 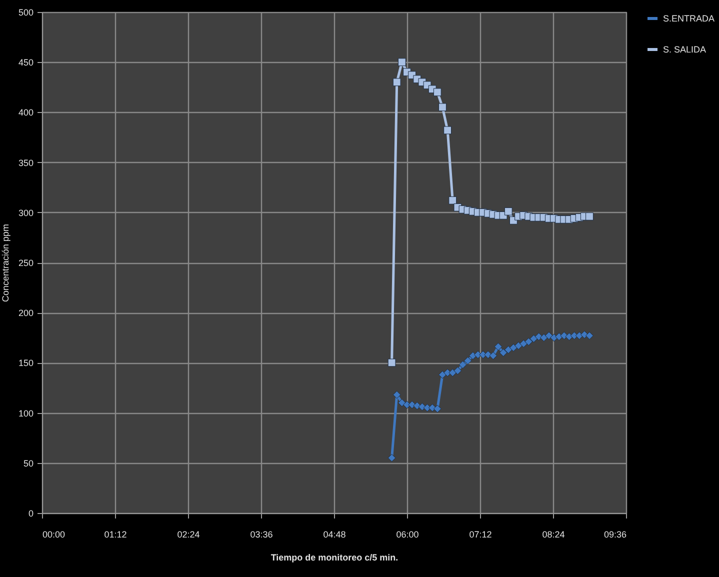 I want to click on x-tick-label: 04:48, so click(x=334, y=535).